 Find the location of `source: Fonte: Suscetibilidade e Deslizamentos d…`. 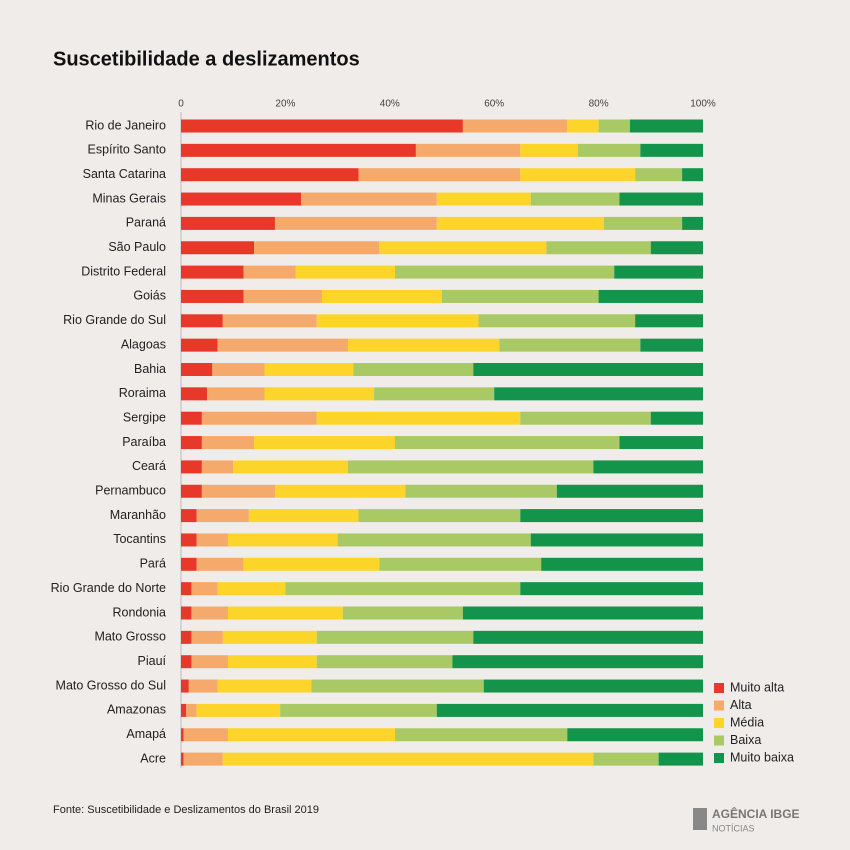

source: Fonte: Suscetibilidade e Deslizamentos d… is located at coordinates (186, 810).